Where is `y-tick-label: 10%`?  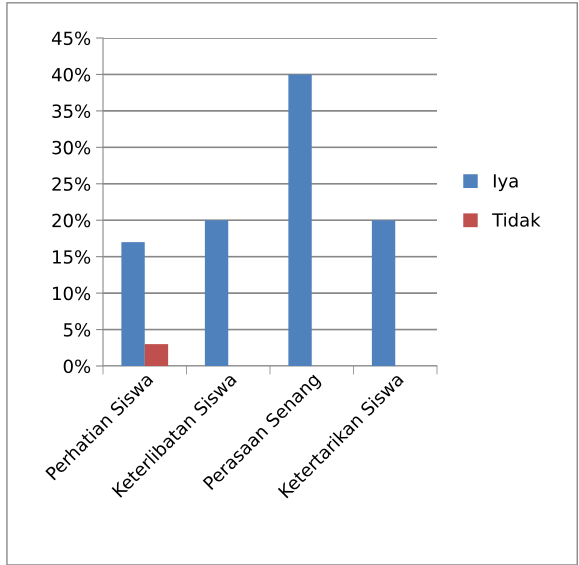
y-tick-label: 10% is located at coordinates (71, 293).